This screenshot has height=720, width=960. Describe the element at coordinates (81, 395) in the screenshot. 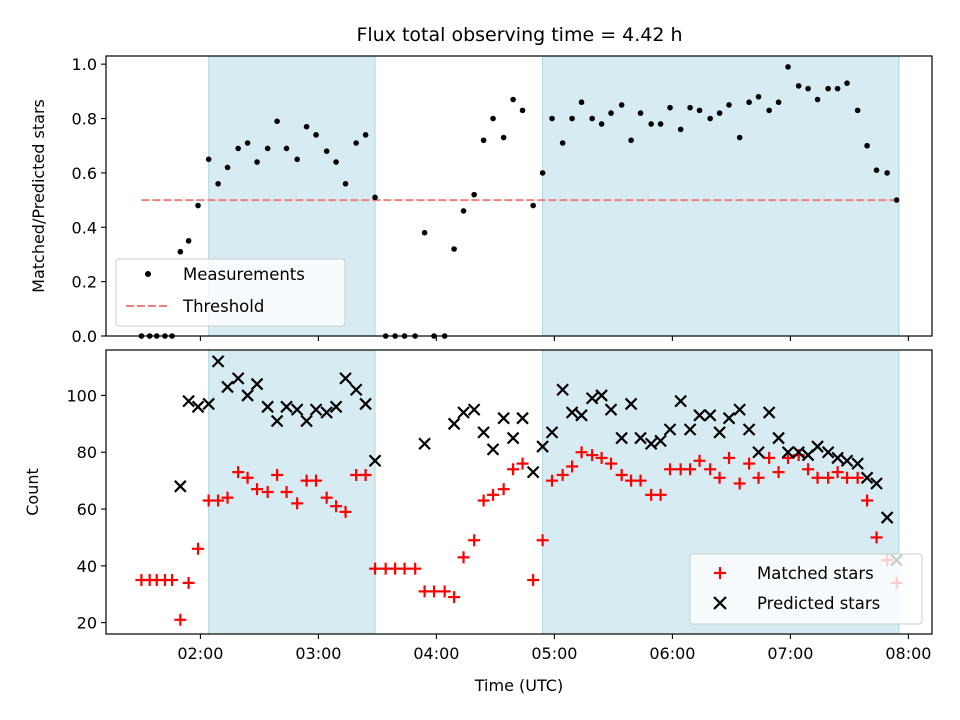

I see `bottom-ytick-label: 100` at that location.